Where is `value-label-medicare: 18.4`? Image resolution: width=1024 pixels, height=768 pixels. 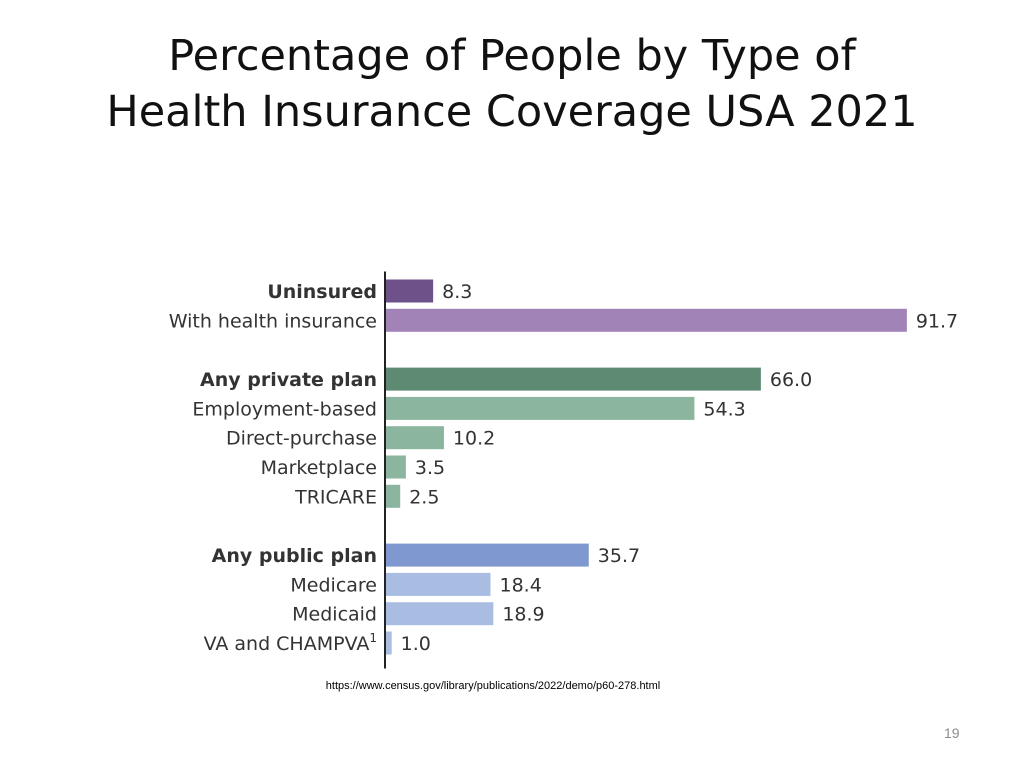
value-label-medicare: 18.4 is located at coordinates (521, 585).